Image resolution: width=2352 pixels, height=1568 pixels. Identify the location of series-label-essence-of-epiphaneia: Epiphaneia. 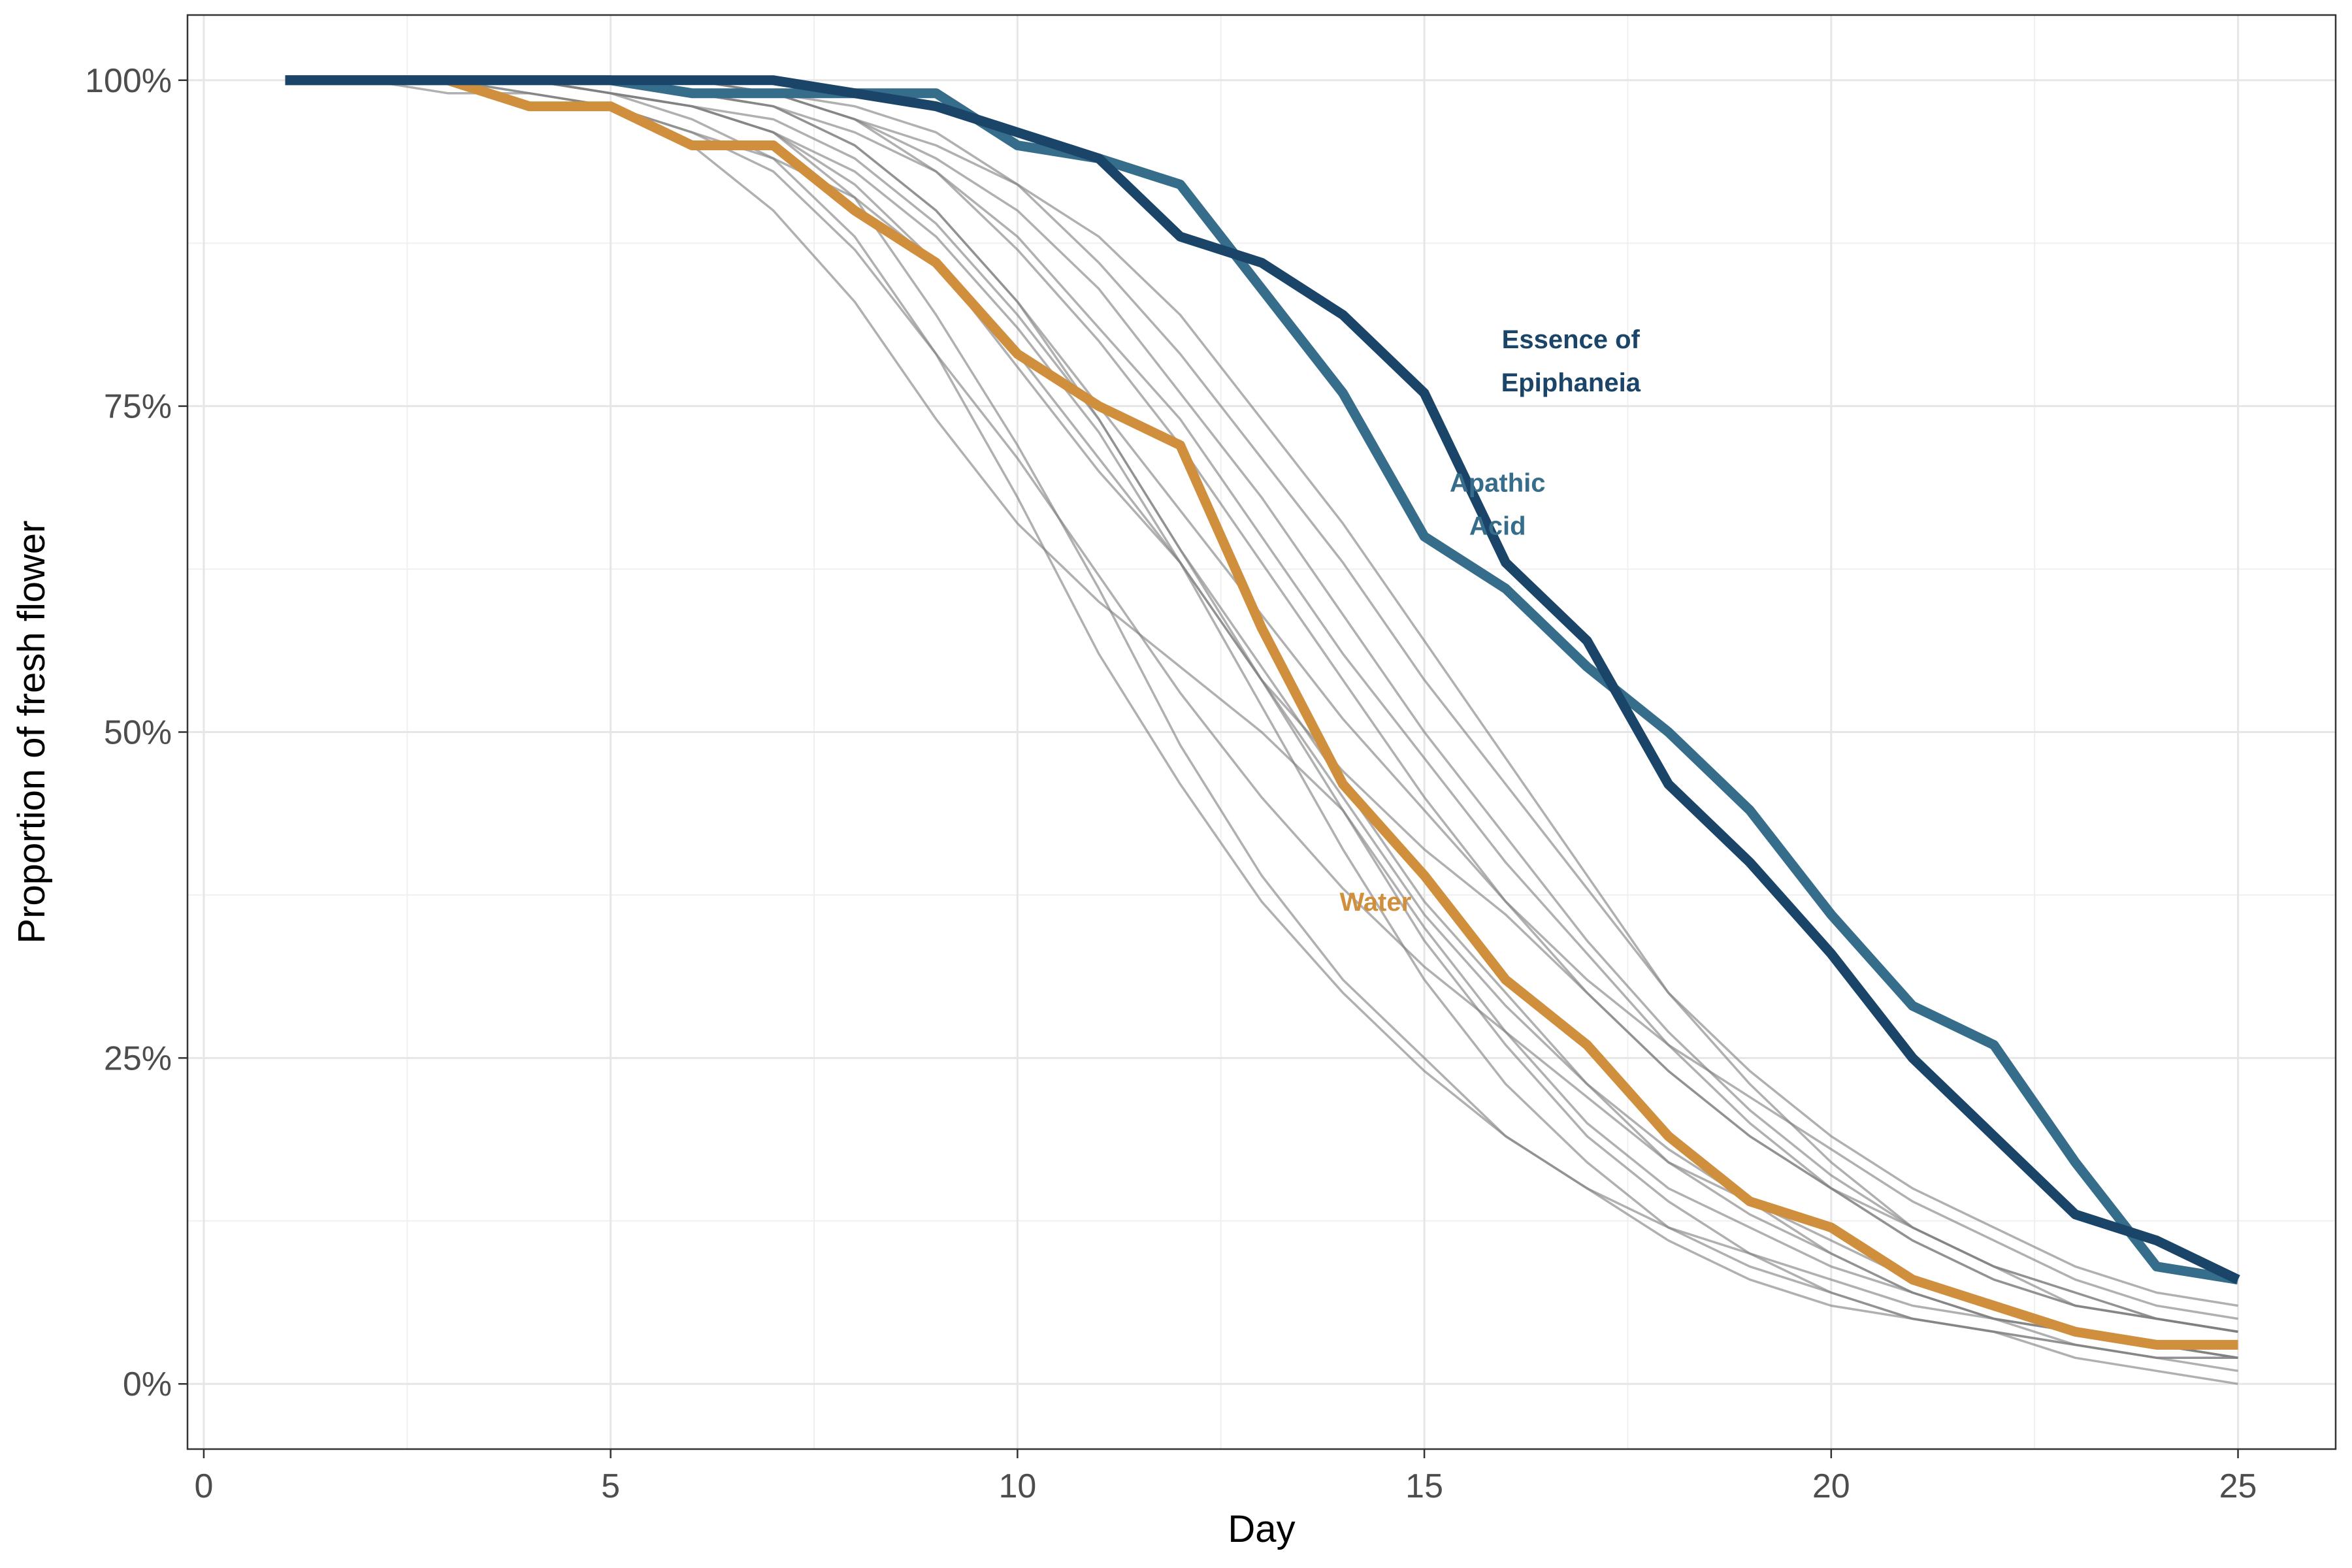
(1571, 382).